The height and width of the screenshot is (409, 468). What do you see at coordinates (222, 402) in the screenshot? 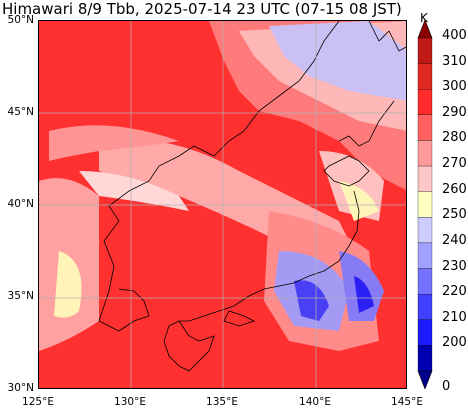
I see `lon-label: 135°E` at bounding box center [222, 402].